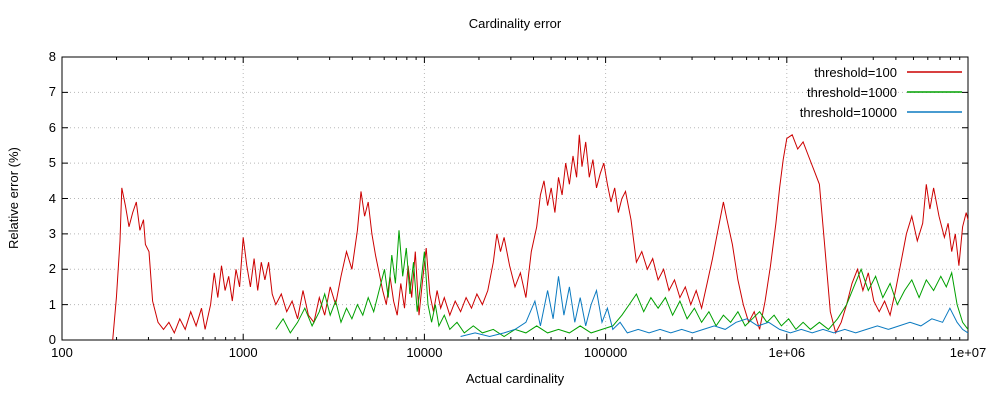  I want to click on y-tick-label: 7, so click(52, 92).